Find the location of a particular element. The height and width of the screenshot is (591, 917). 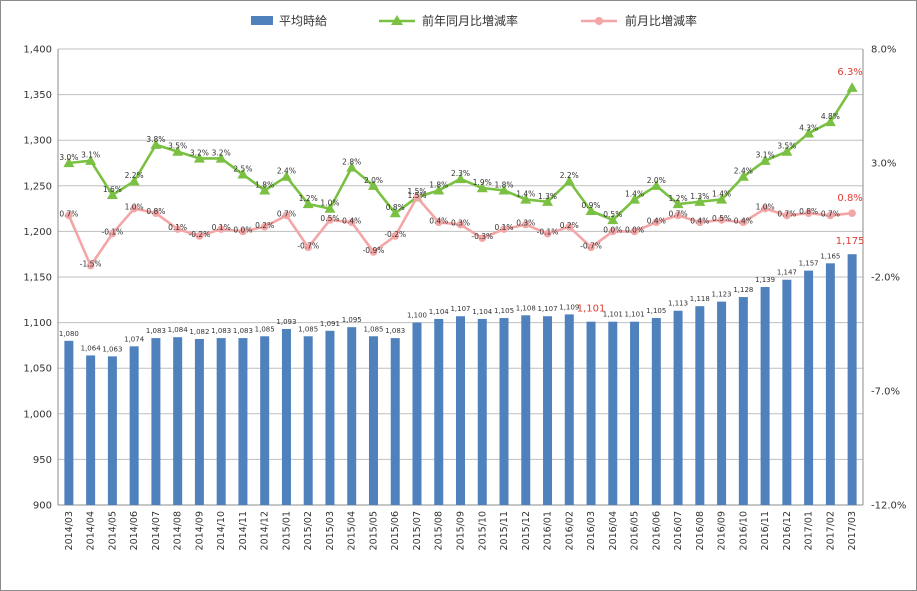

left-axis-tick: 950 is located at coordinates (42, 460).